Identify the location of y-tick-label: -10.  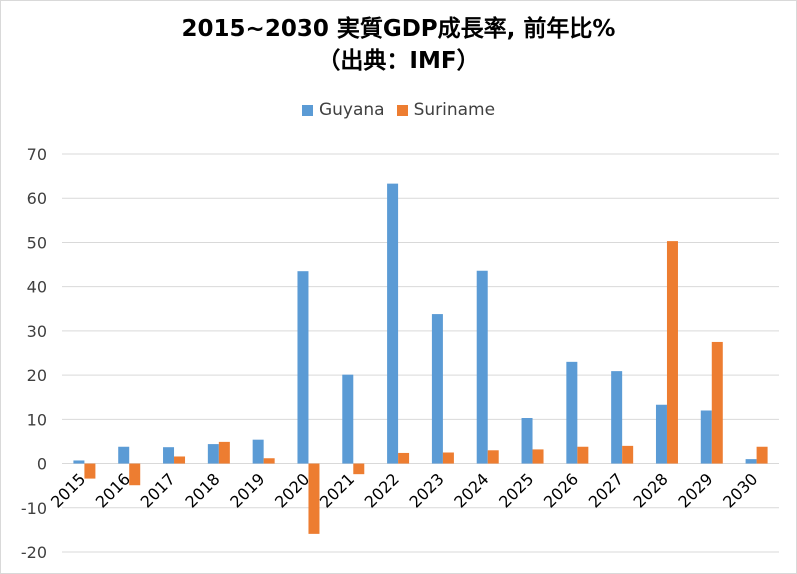
(34, 508).